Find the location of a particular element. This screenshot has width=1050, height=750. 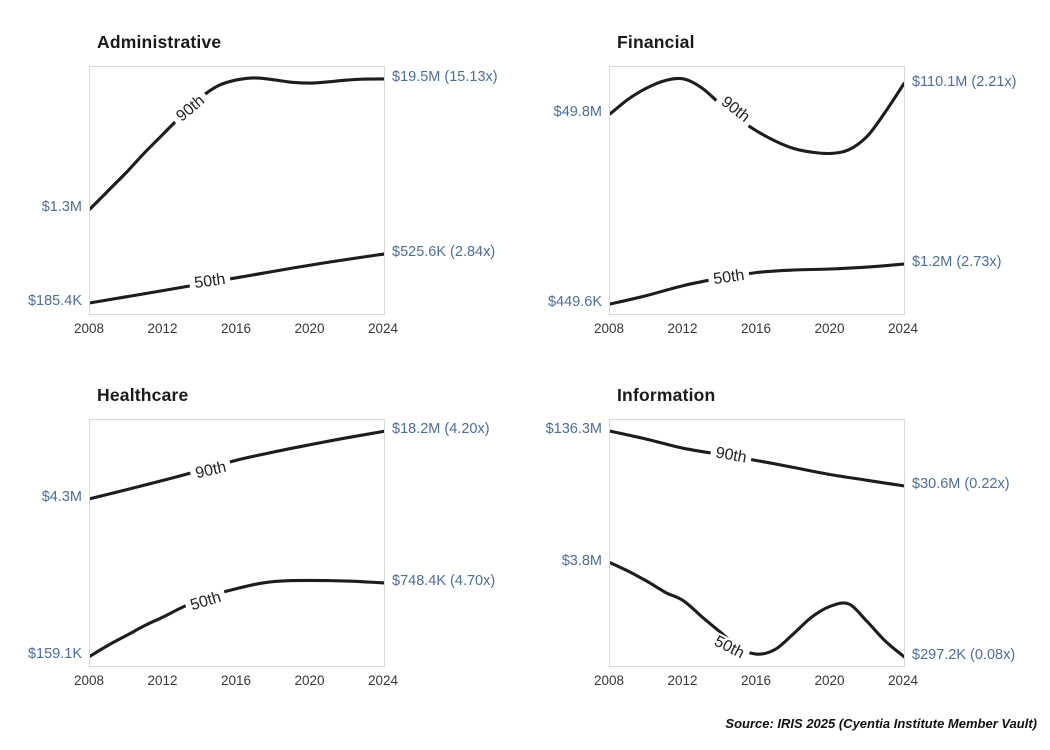

start-value-90th: $49.8M is located at coordinates (577, 111).